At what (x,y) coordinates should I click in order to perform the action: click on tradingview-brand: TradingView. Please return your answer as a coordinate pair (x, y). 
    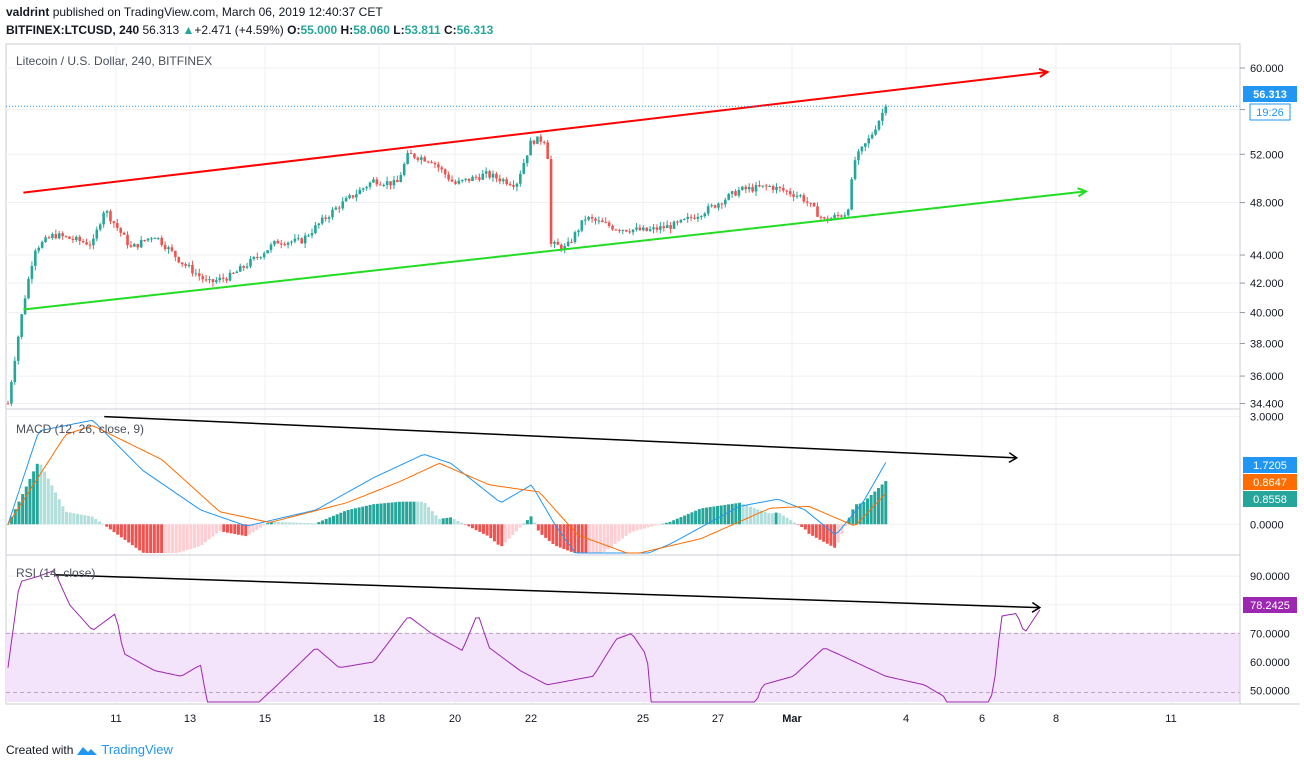
    Looking at the image, I should click on (137, 749).